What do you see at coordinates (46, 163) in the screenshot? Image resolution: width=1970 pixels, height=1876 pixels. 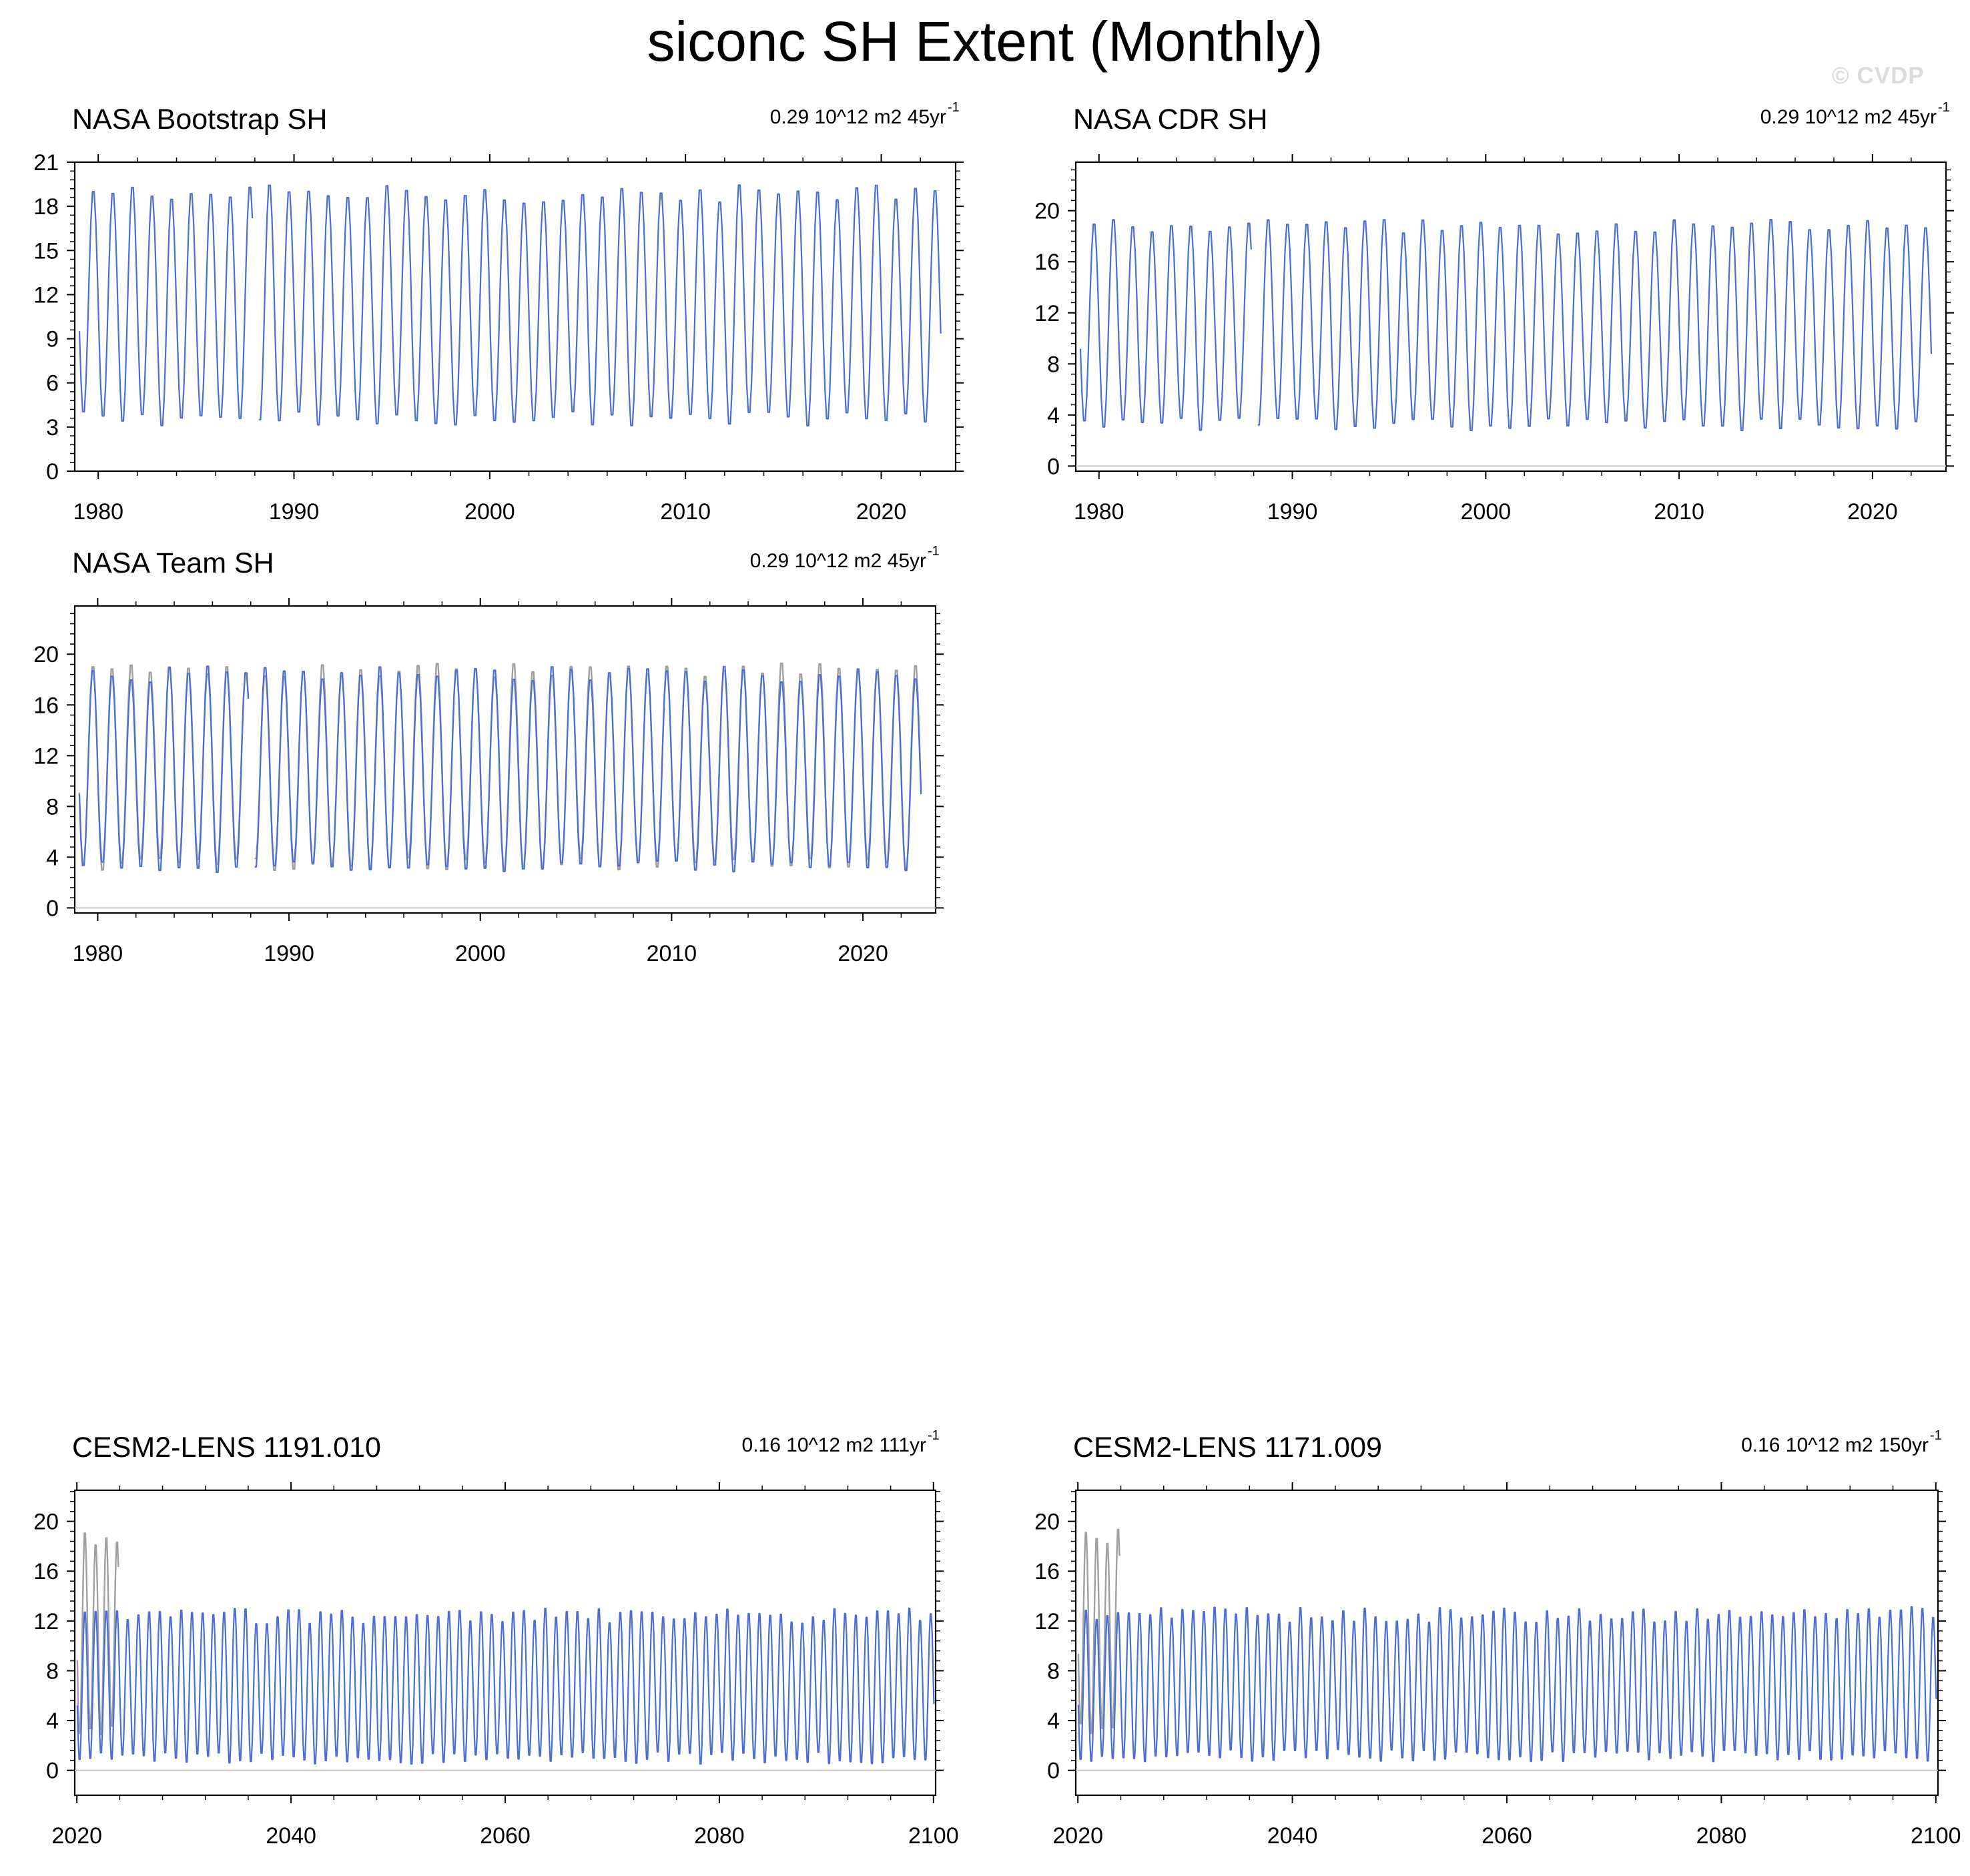 I see `y-tick-label: 21` at bounding box center [46, 163].